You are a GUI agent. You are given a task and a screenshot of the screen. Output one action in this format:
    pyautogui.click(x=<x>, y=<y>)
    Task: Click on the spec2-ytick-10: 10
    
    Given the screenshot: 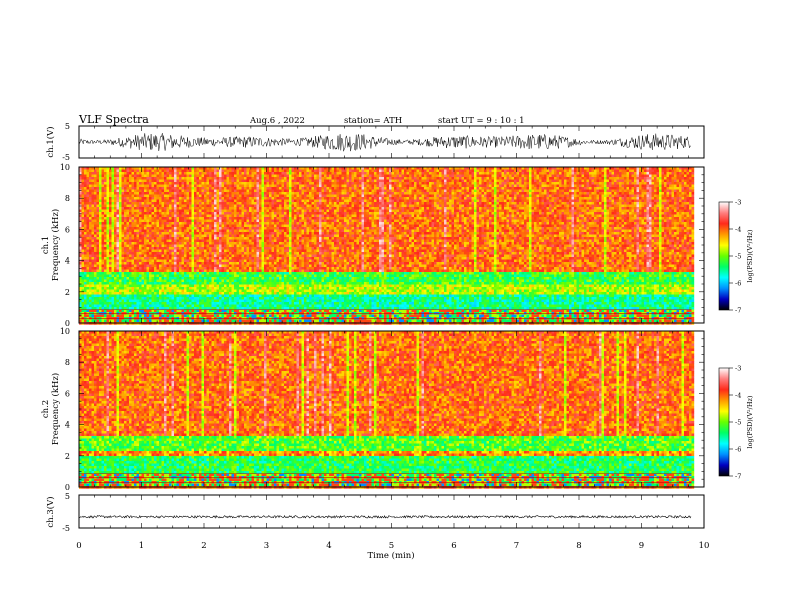 What is the action you would take?
    pyautogui.click(x=65, y=331)
    